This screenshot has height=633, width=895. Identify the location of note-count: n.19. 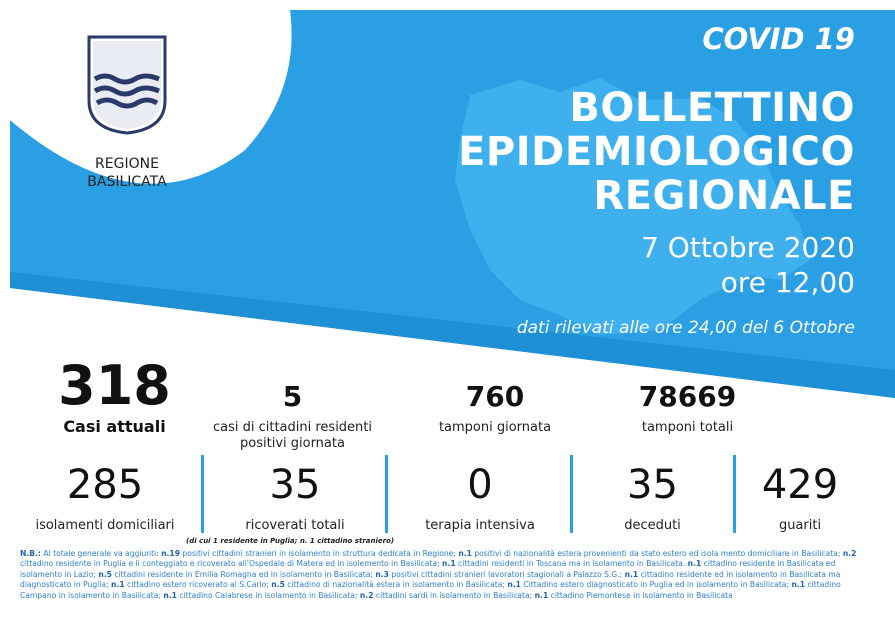
(170, 553).